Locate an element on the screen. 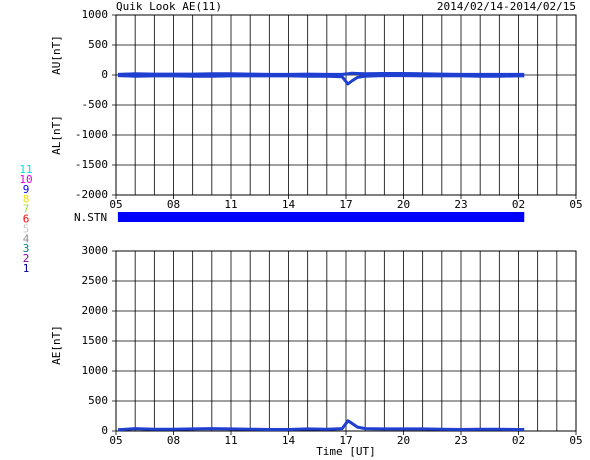  y-tick-label: 2500 is located at coordinates (95, 280).